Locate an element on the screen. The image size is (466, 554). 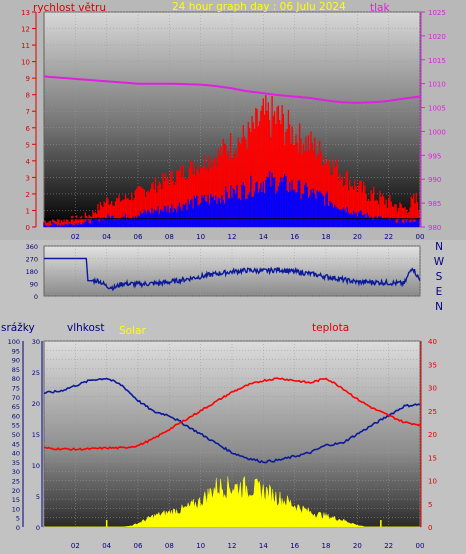
direction-tick-label: 360 is located at coordinates (32, 247).